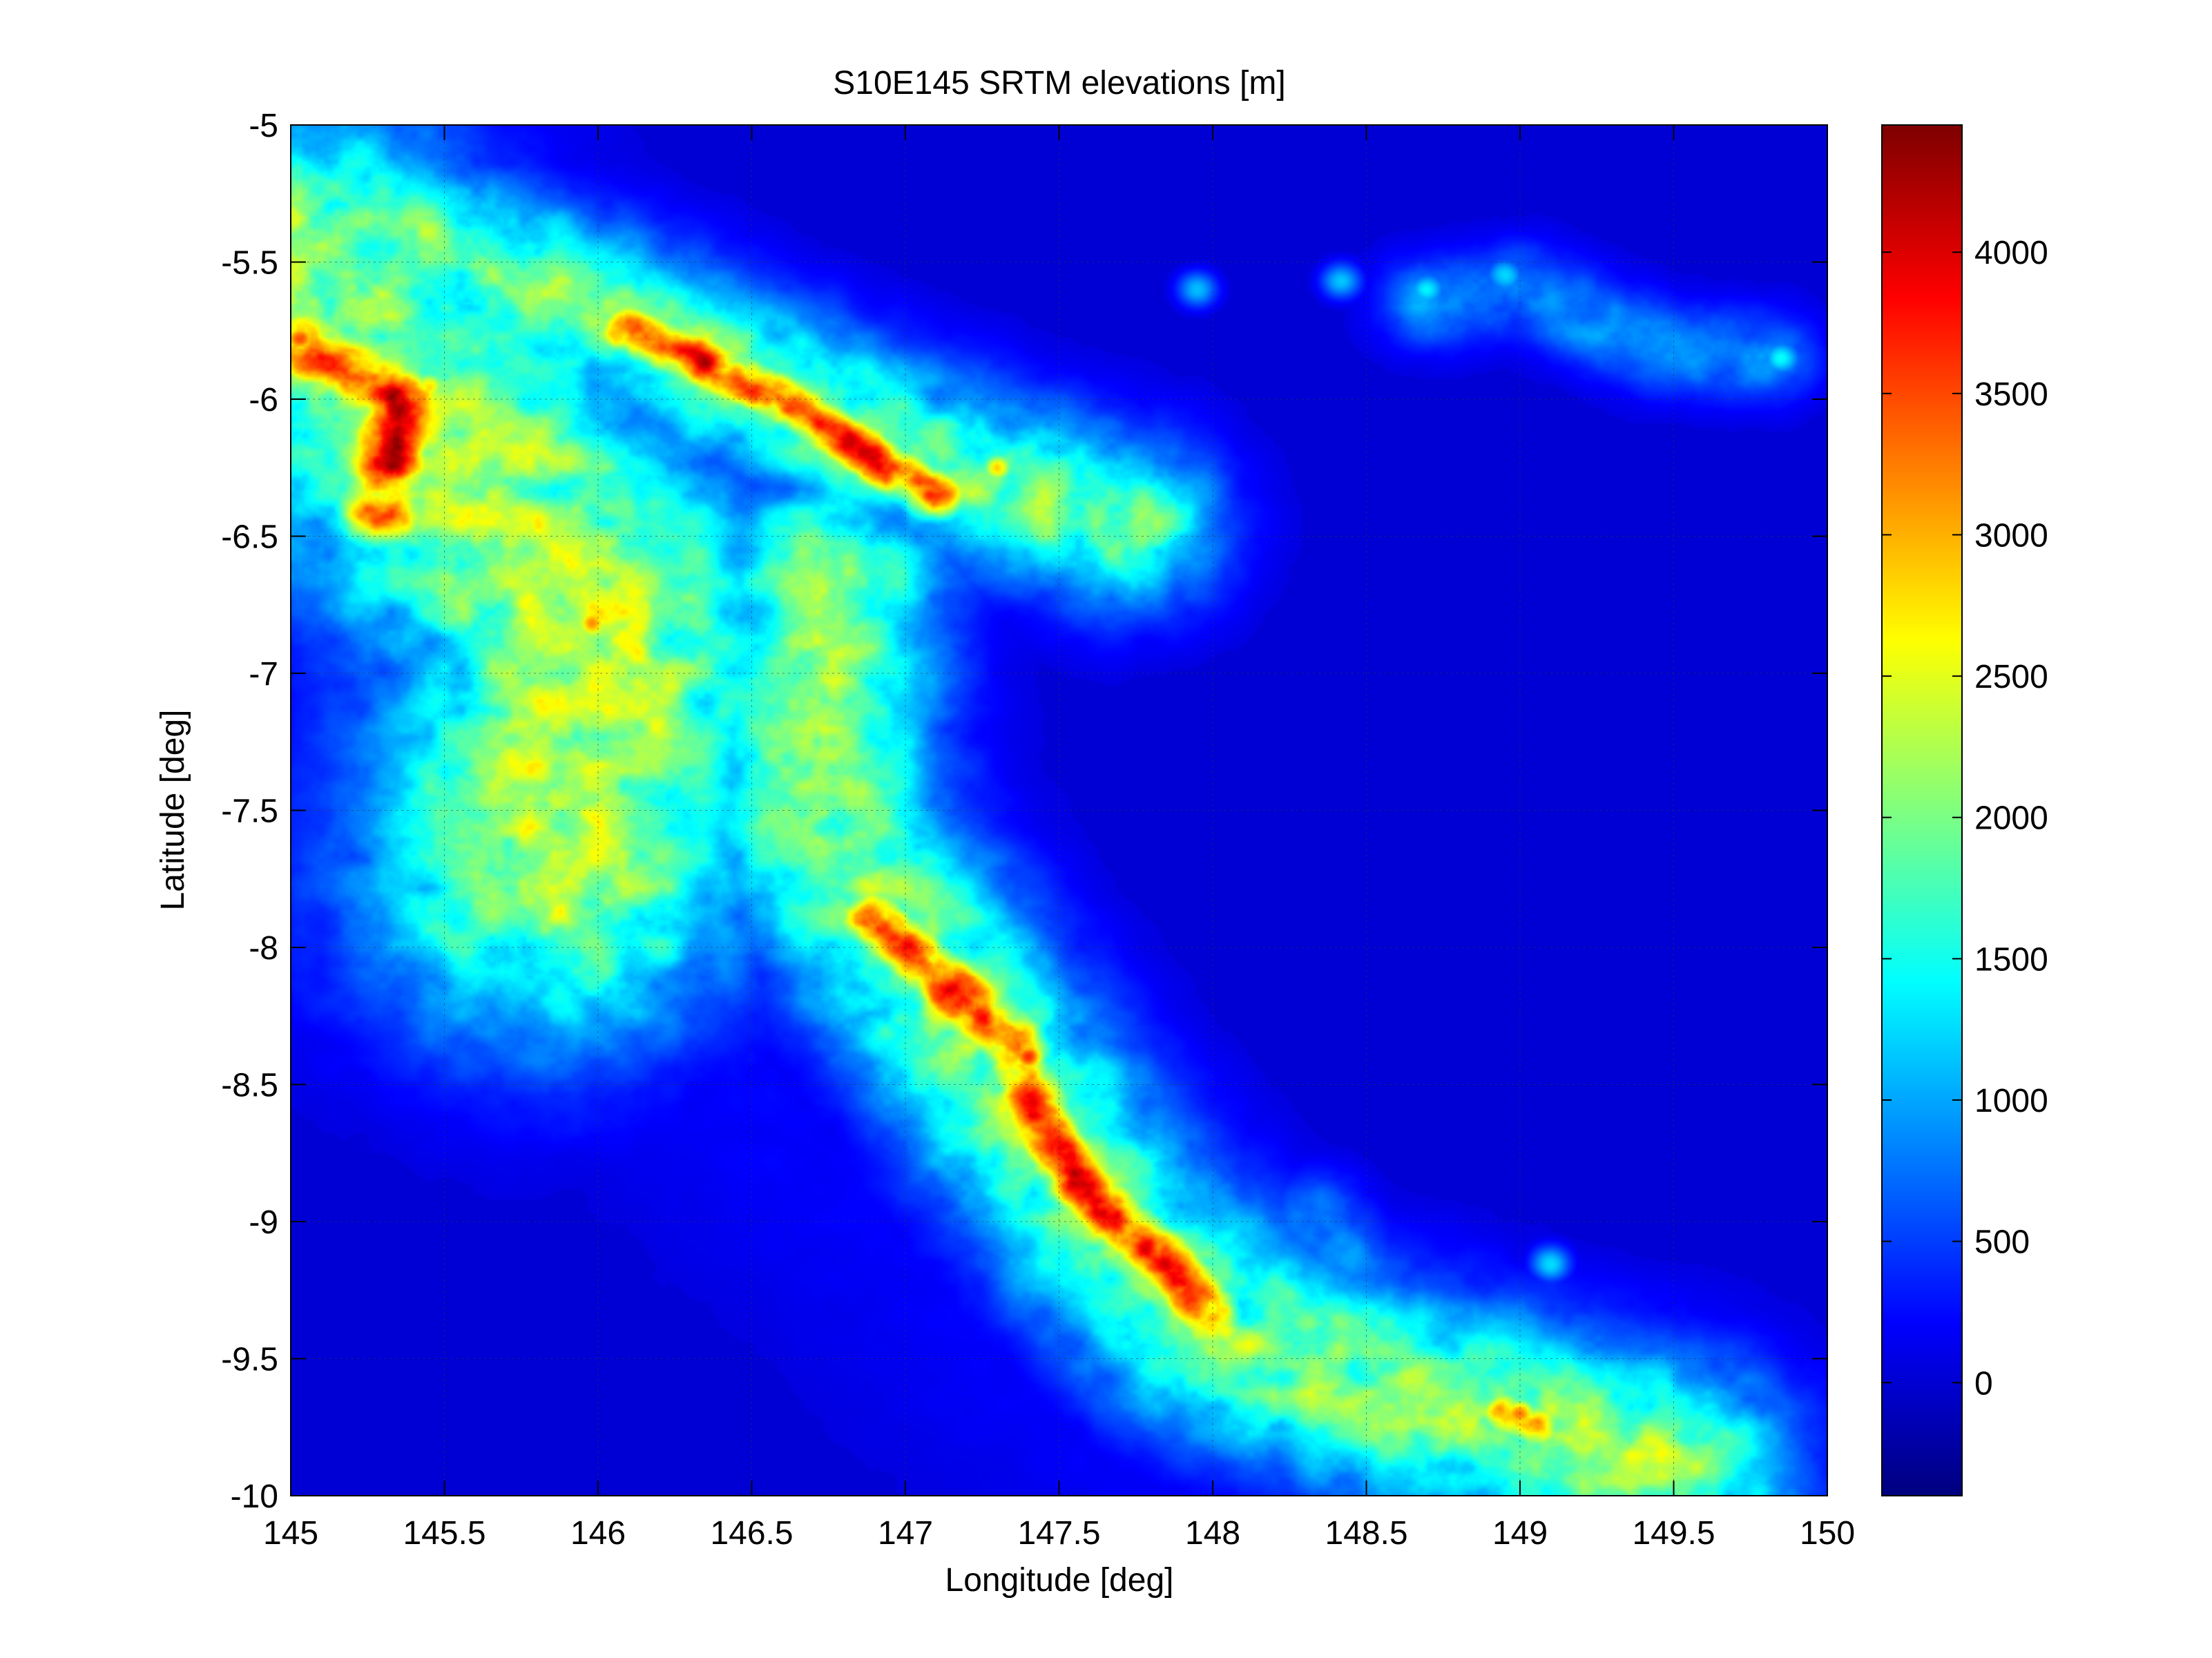  What do you see at coordinates (264, 948) in the screenshot?
I see `y-tick-label: -8` at bounding box center [264, 948].